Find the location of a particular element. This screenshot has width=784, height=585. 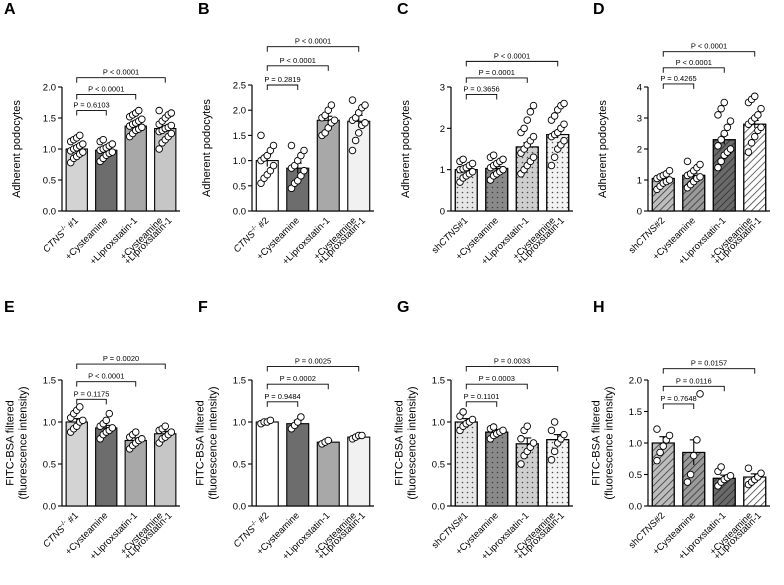

p-value-label: P = 0.0025 is located at coordinates (313, 361).